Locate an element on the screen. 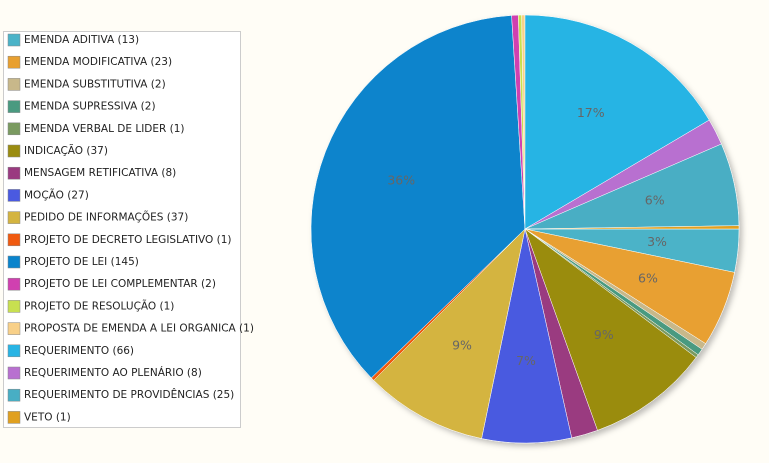 Image resolution: width=769 pixels, height=463 pixels. legend-label: EMENDA MODIFICATIVA (23) is located at coordinates (98, 62).